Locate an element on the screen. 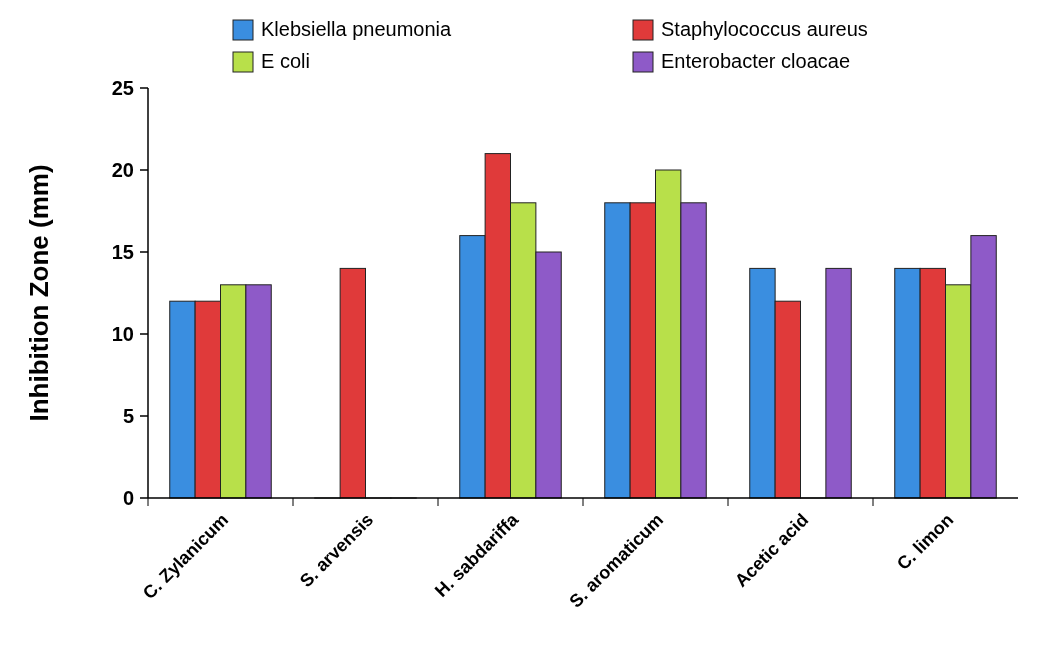  legend-label: Klebsiella pneumonia is located at coordinates (356, 29).